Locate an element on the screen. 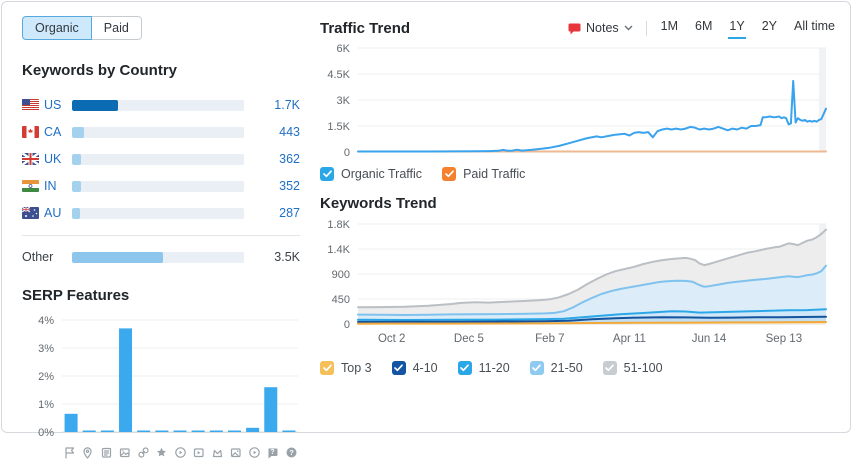 This screenshot has width=852, height=459. serp-bar-local-pack is located at coordinates (89, 431).